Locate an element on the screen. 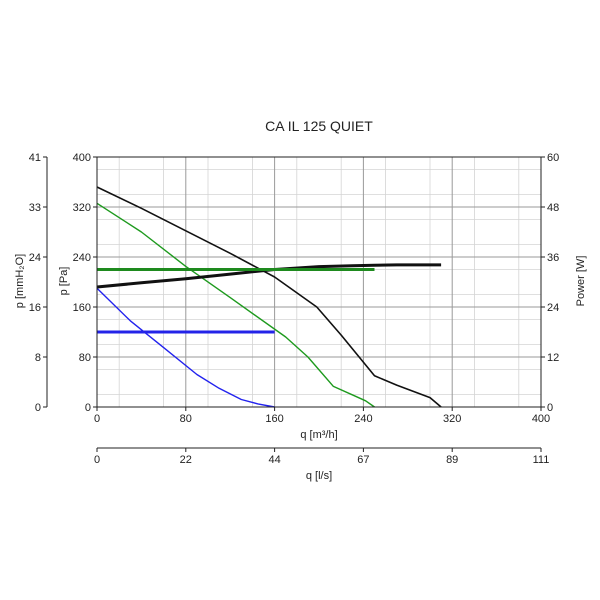  x2-tick-label: 111 is located at coordinates (541, 460).